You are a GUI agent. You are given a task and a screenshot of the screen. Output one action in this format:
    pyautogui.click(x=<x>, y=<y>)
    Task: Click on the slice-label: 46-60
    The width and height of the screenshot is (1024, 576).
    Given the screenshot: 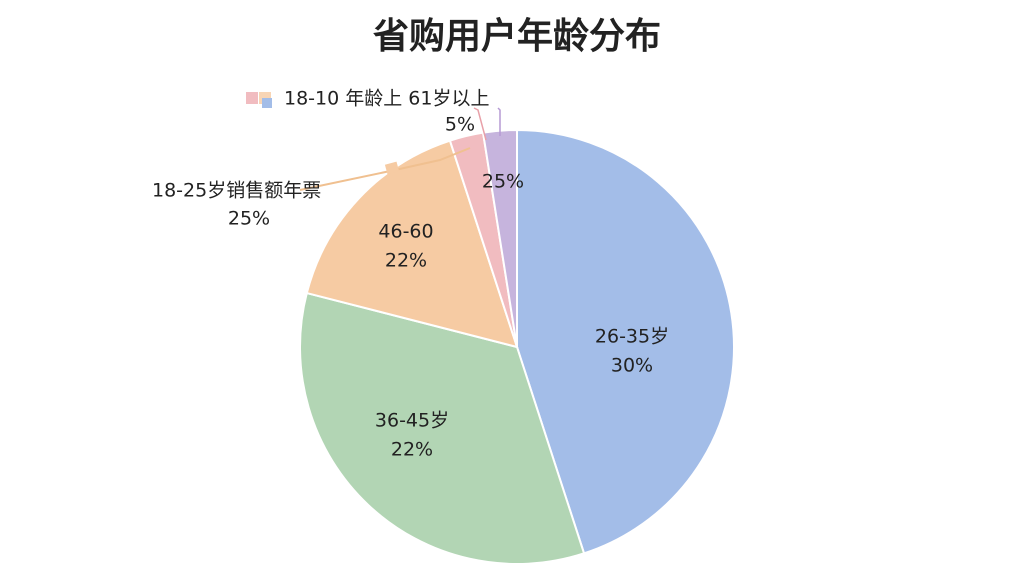 What is the action you would take?
    pyautogui.click(x=405, y=232)
    